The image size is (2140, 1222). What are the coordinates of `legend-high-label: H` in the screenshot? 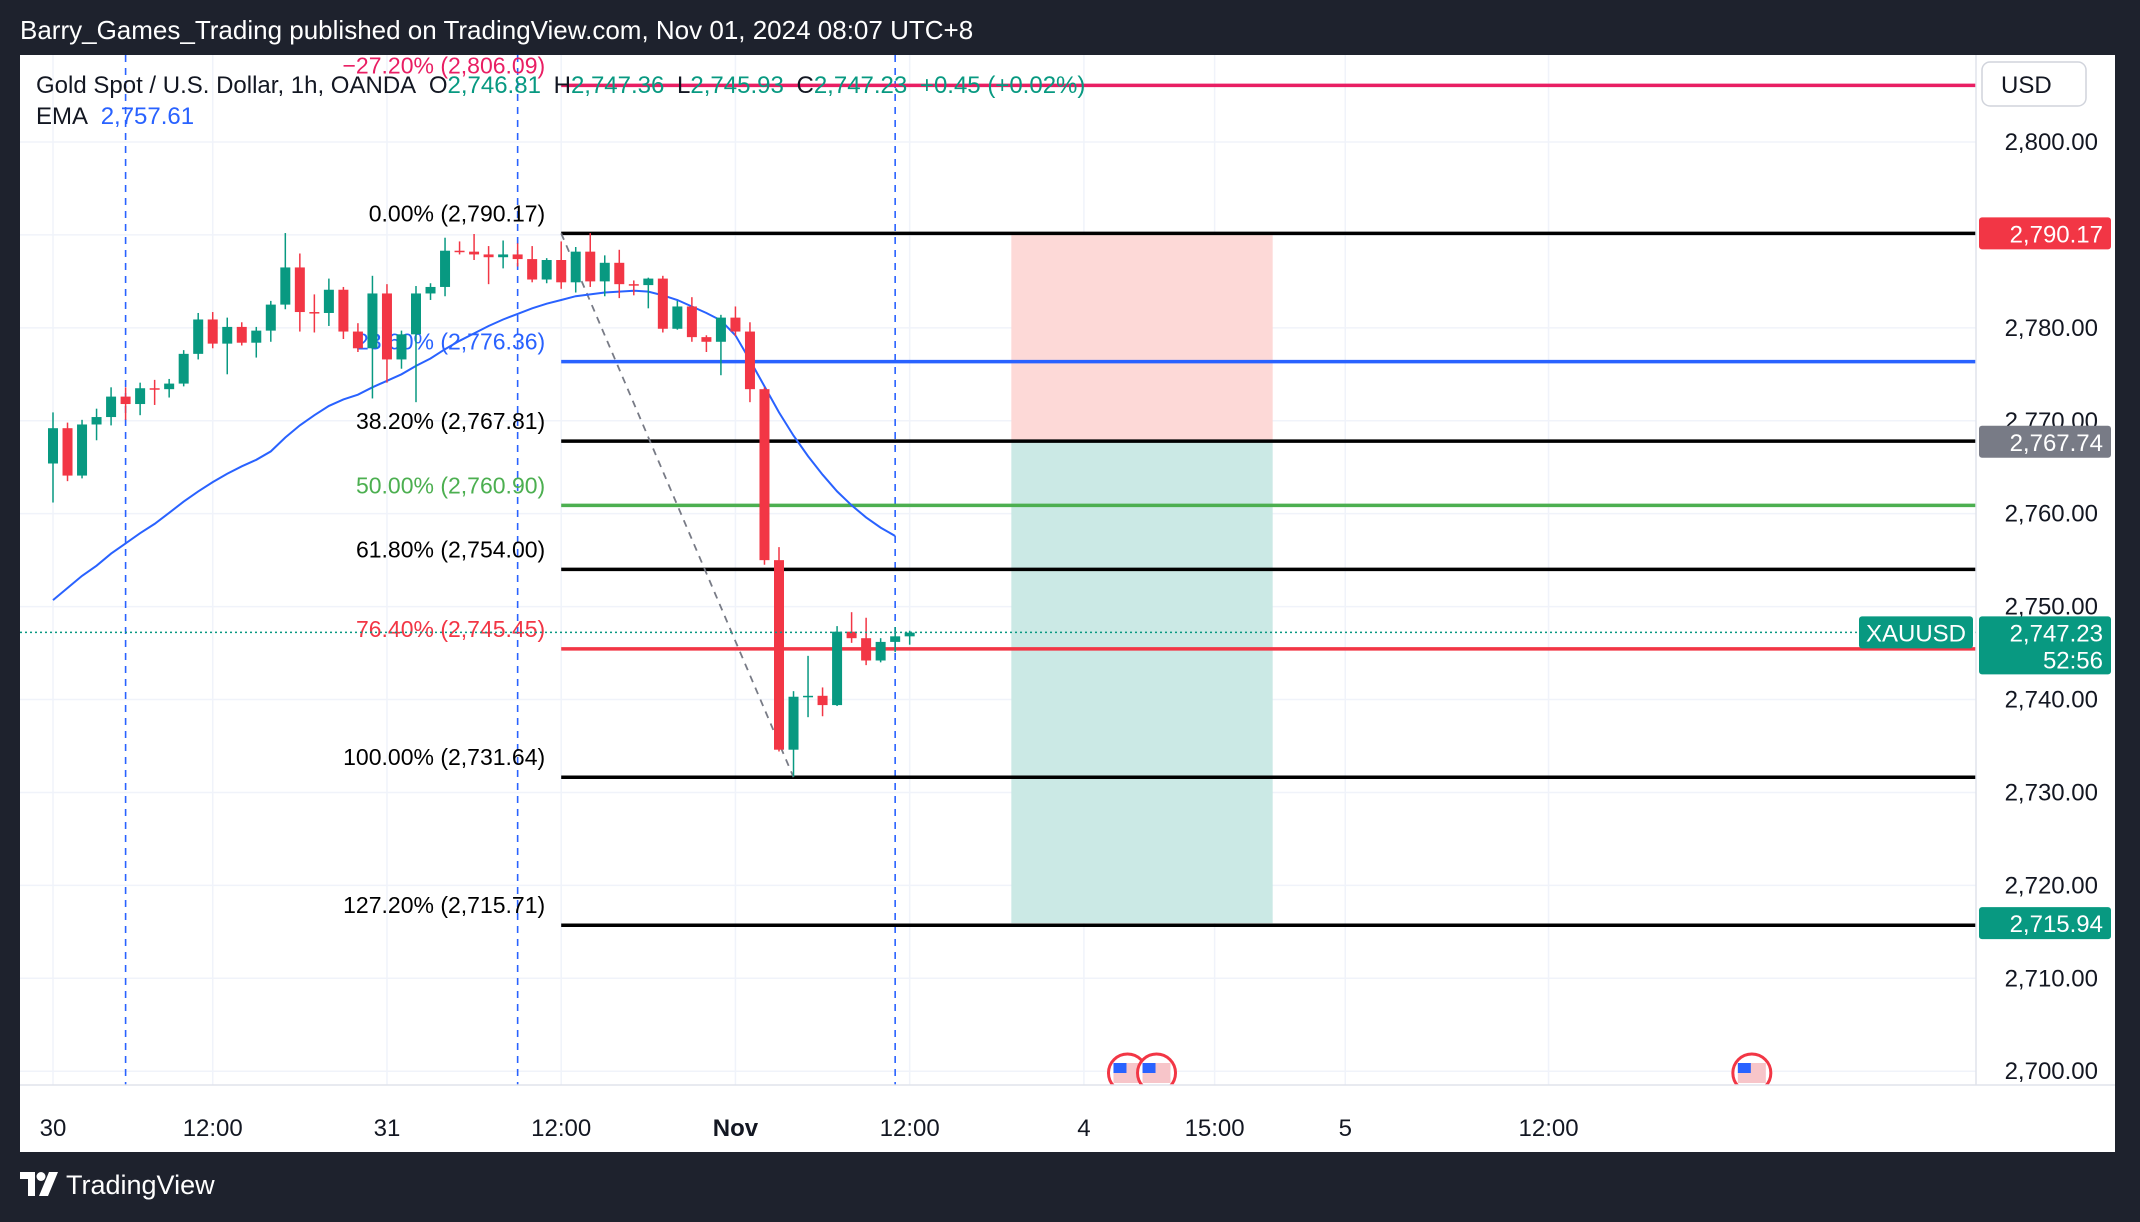 It's located at (562, 85).